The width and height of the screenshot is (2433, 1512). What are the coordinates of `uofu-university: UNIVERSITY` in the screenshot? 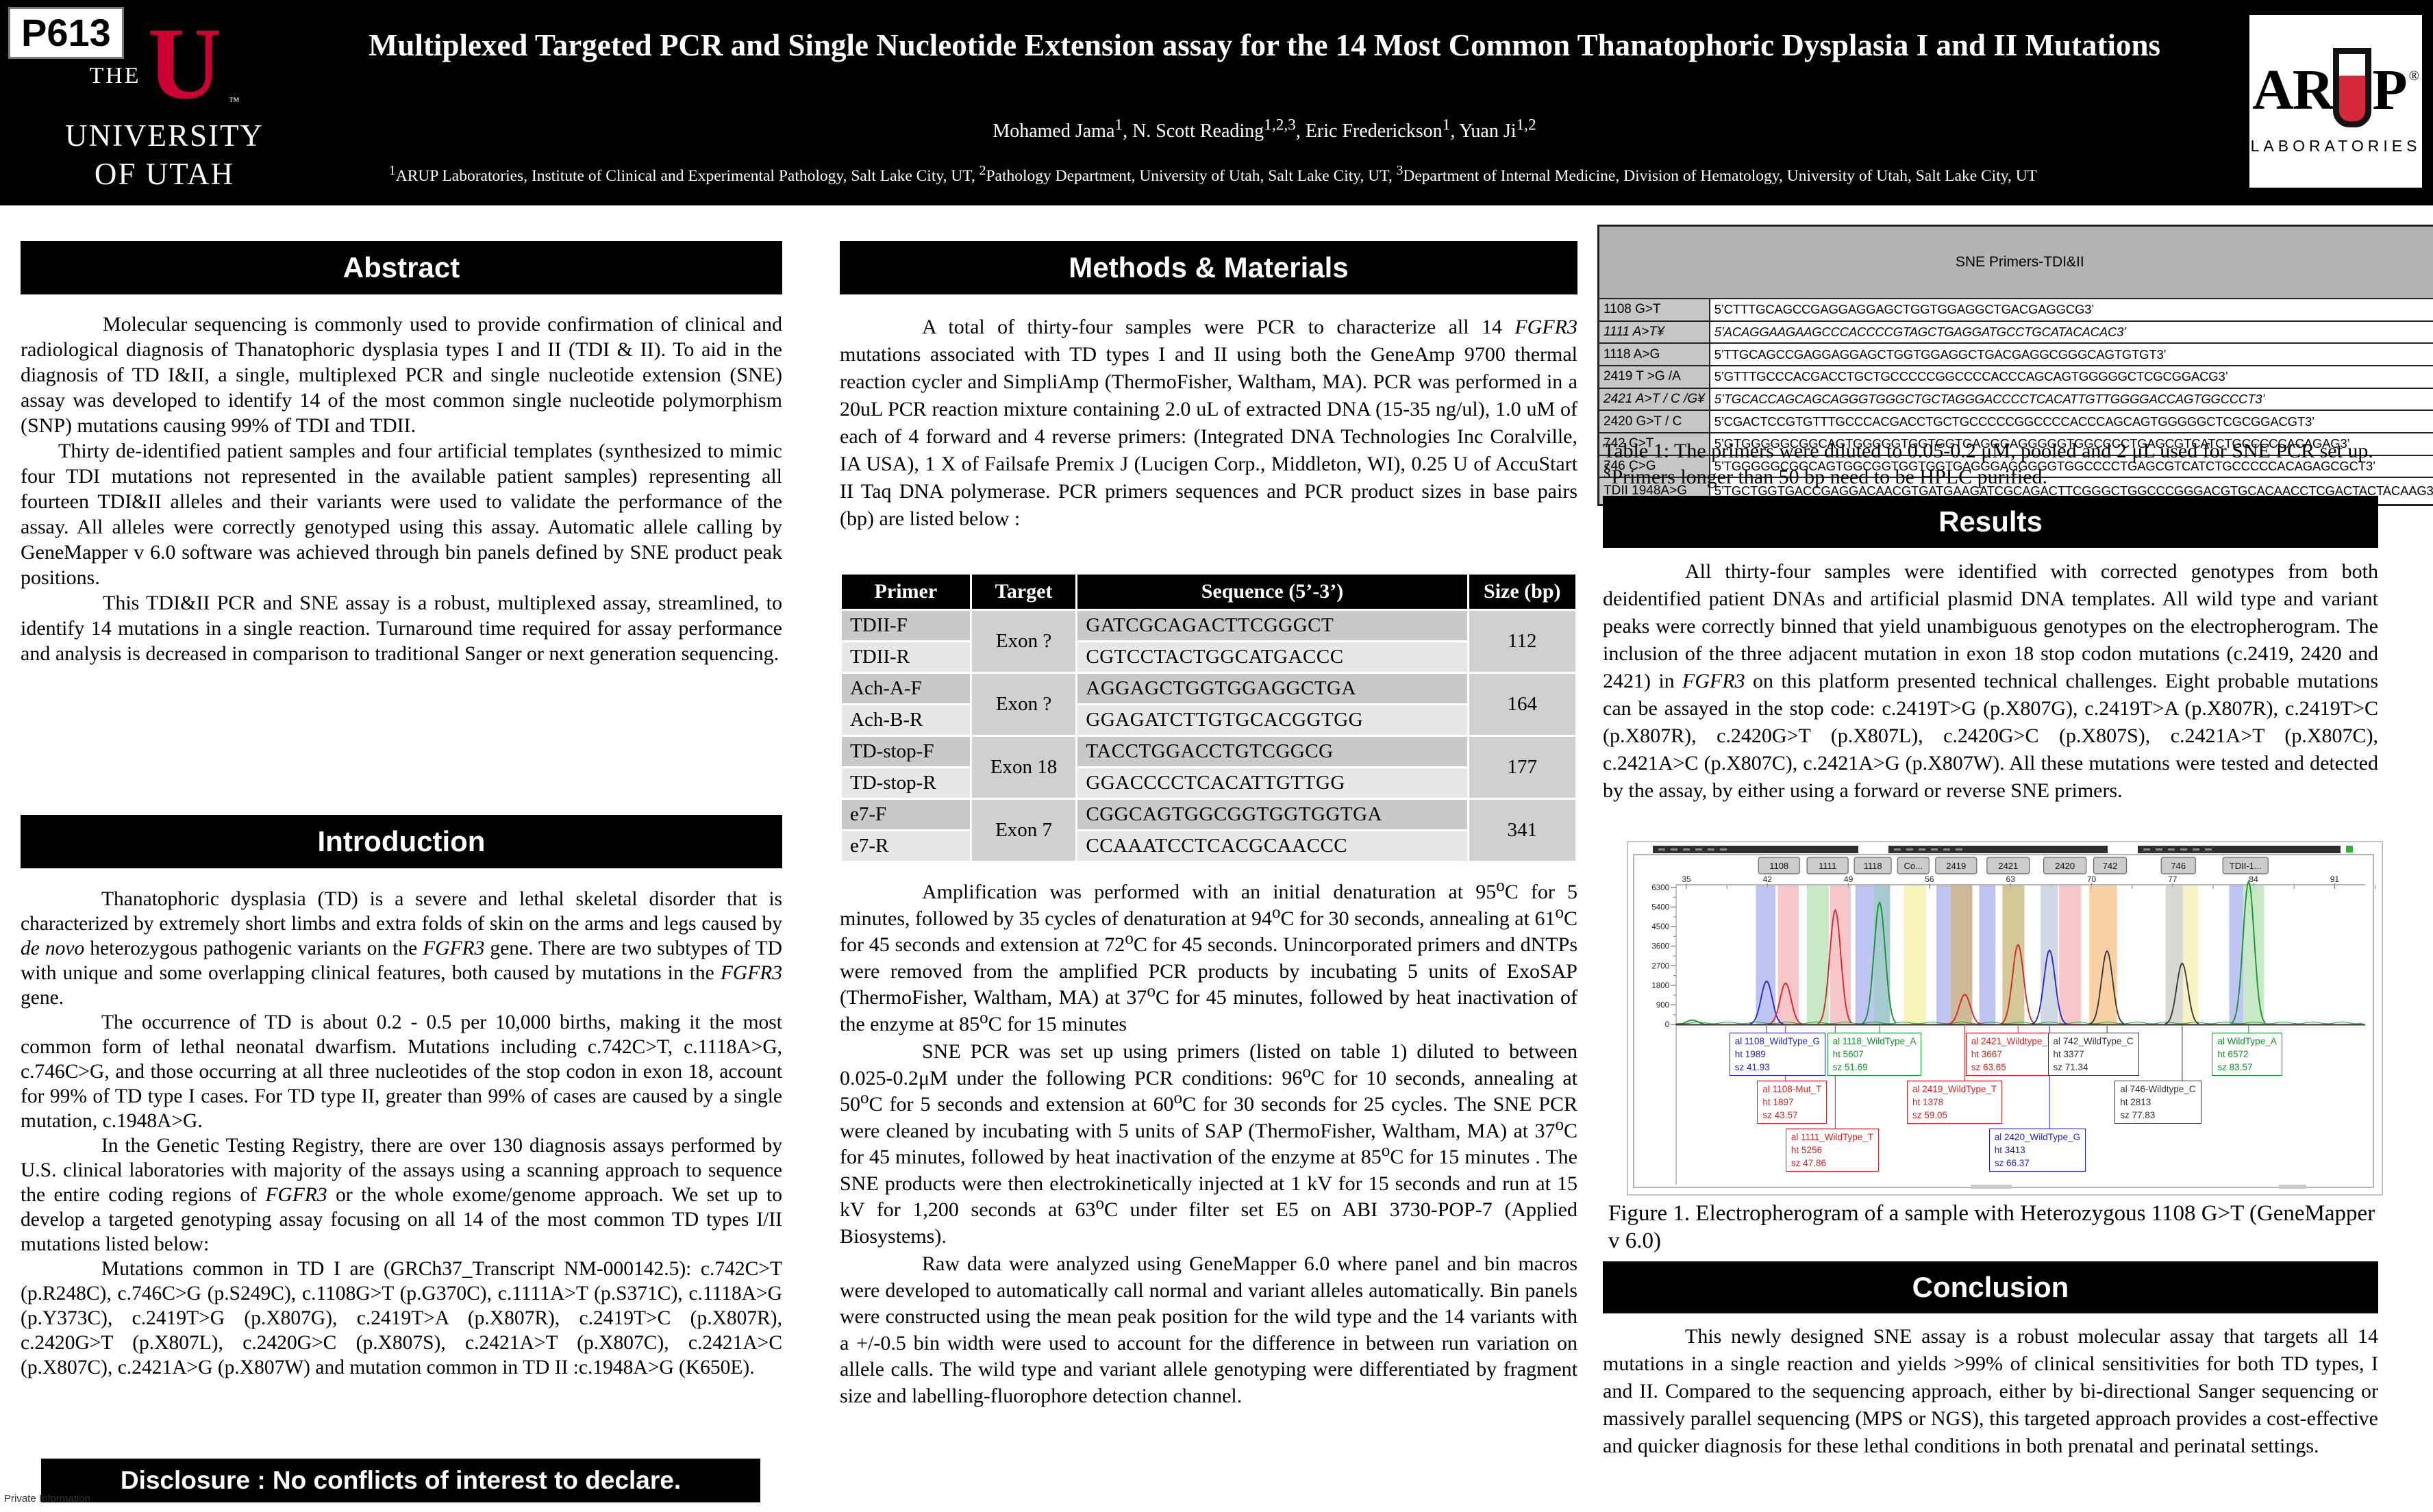 It's located at (164, 135).